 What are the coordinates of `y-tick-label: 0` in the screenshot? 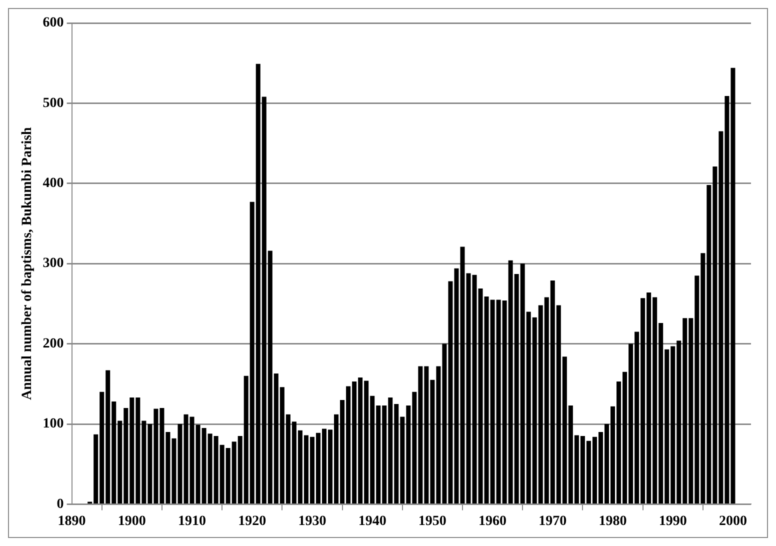 It's located at (60, 504).